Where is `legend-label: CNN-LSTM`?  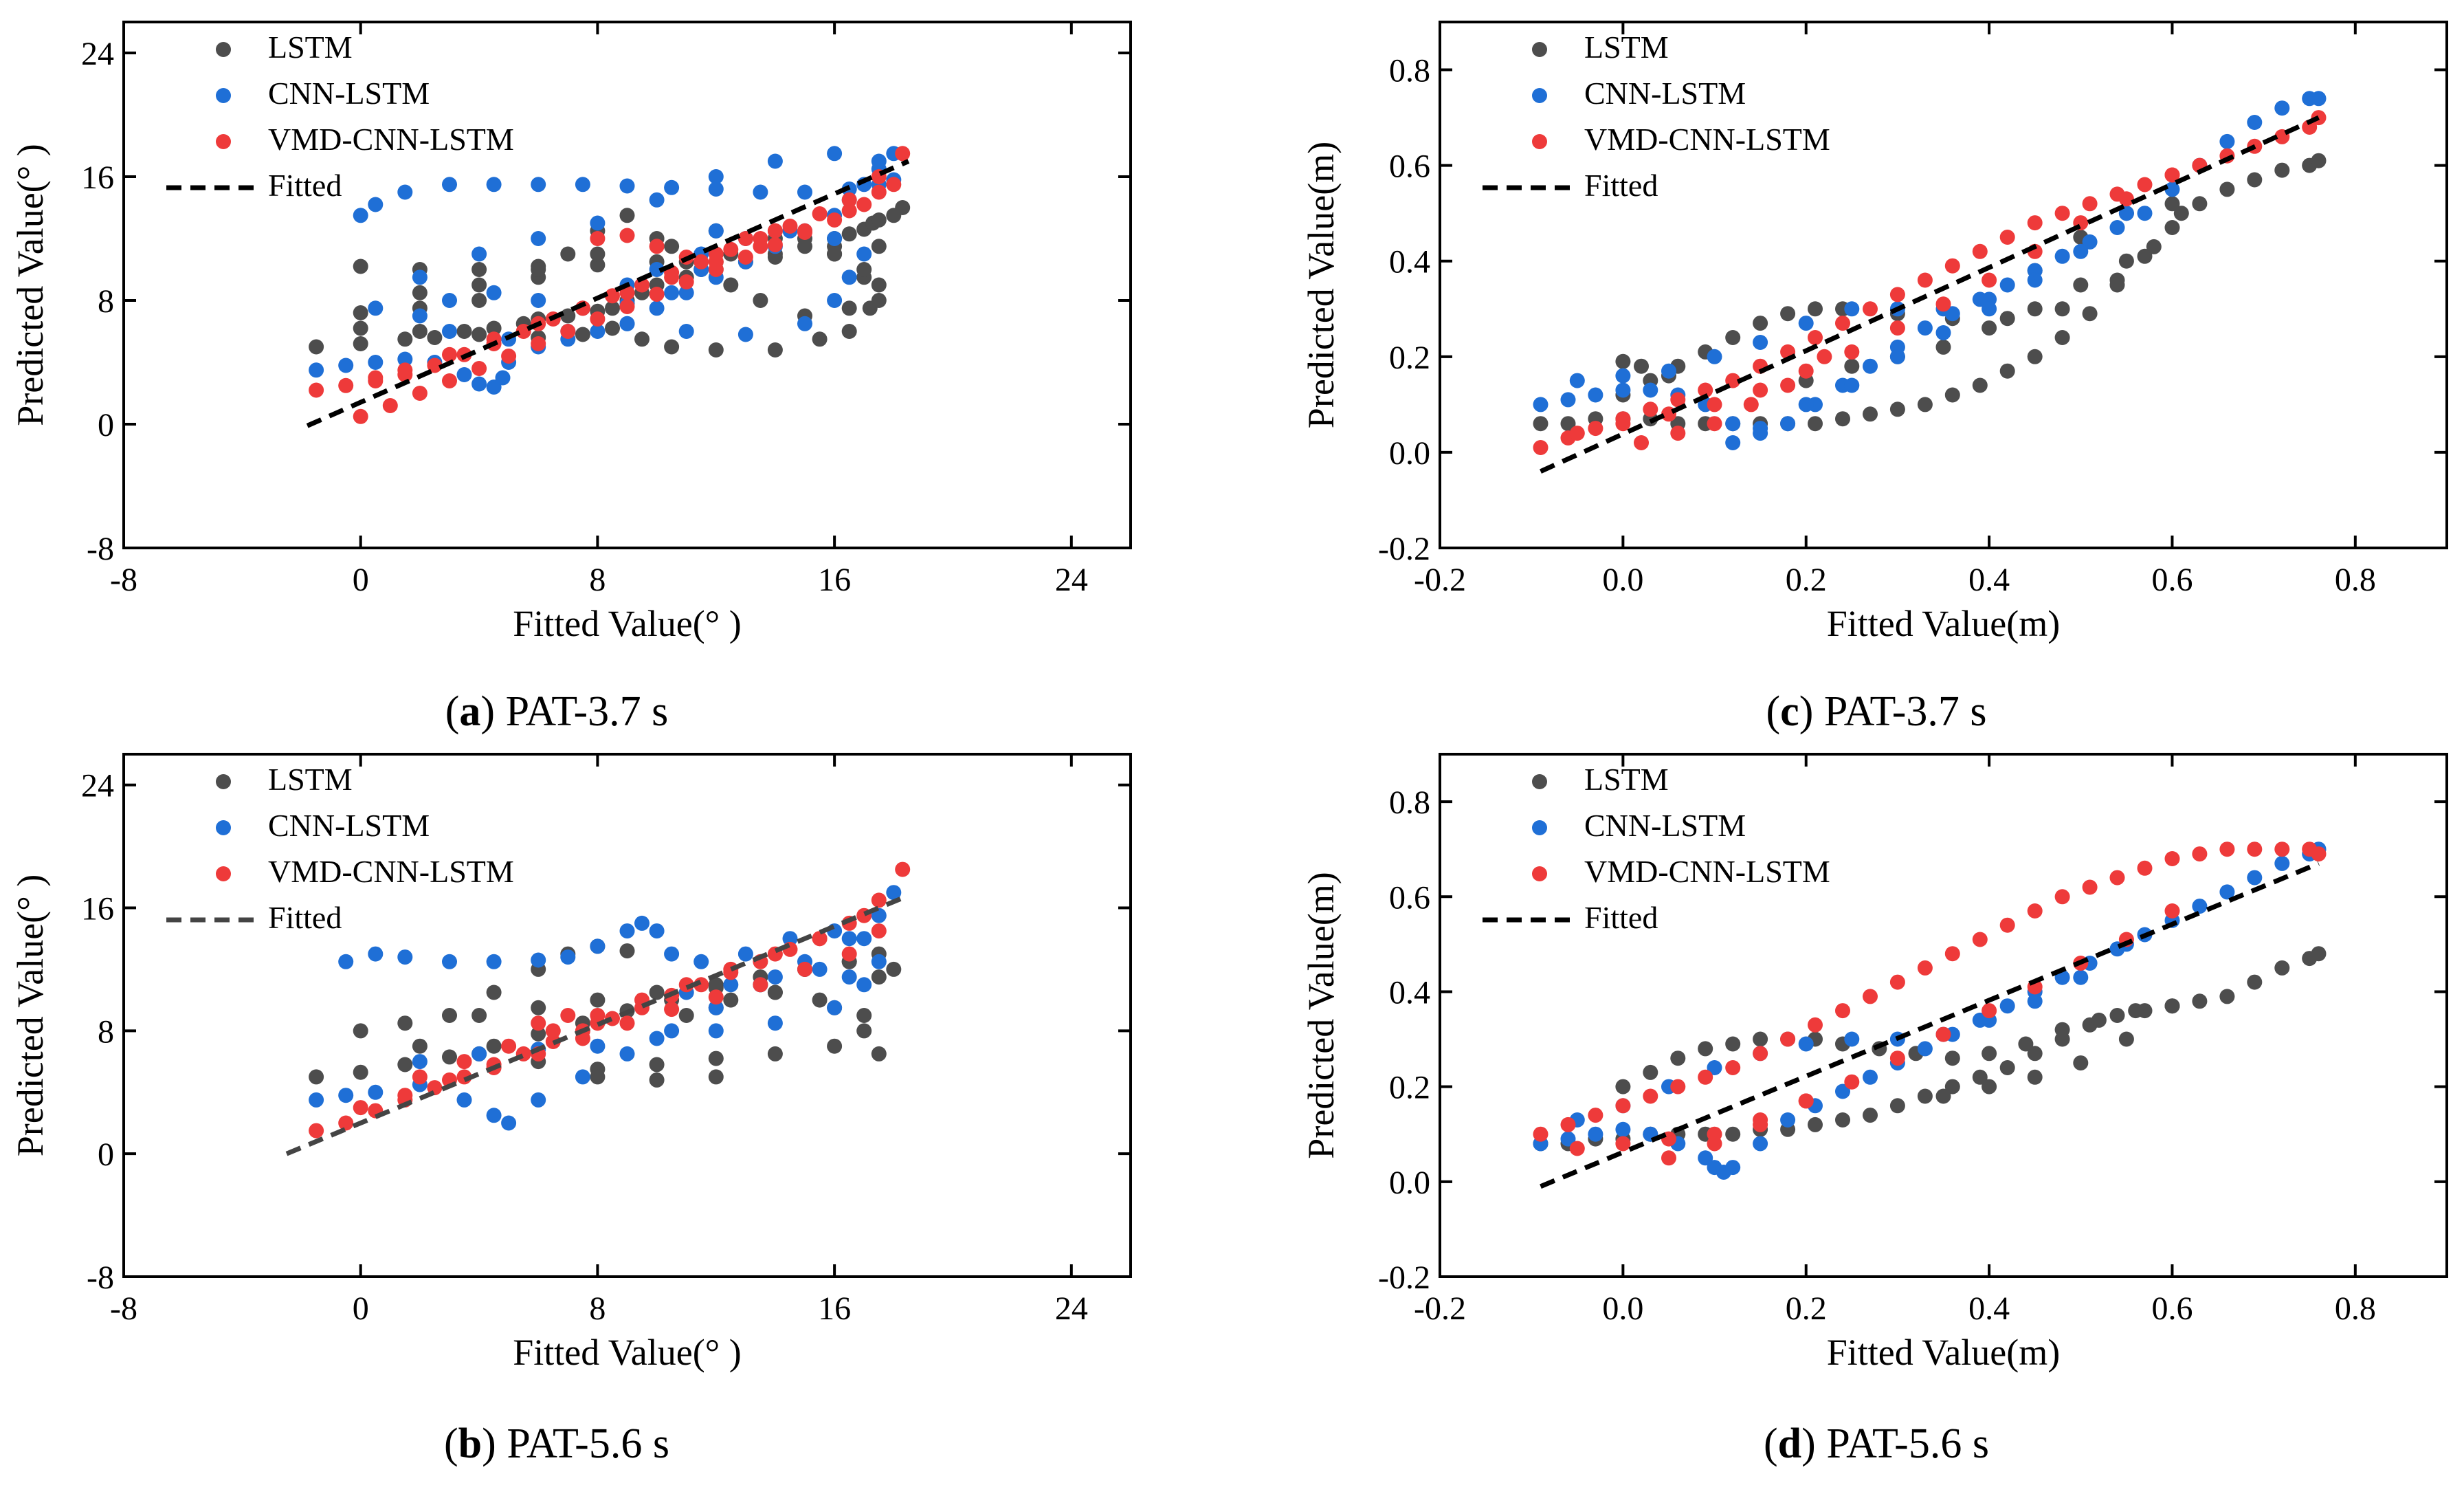 legend-label: CNN-LSTM is located at coordinates (349, 825).